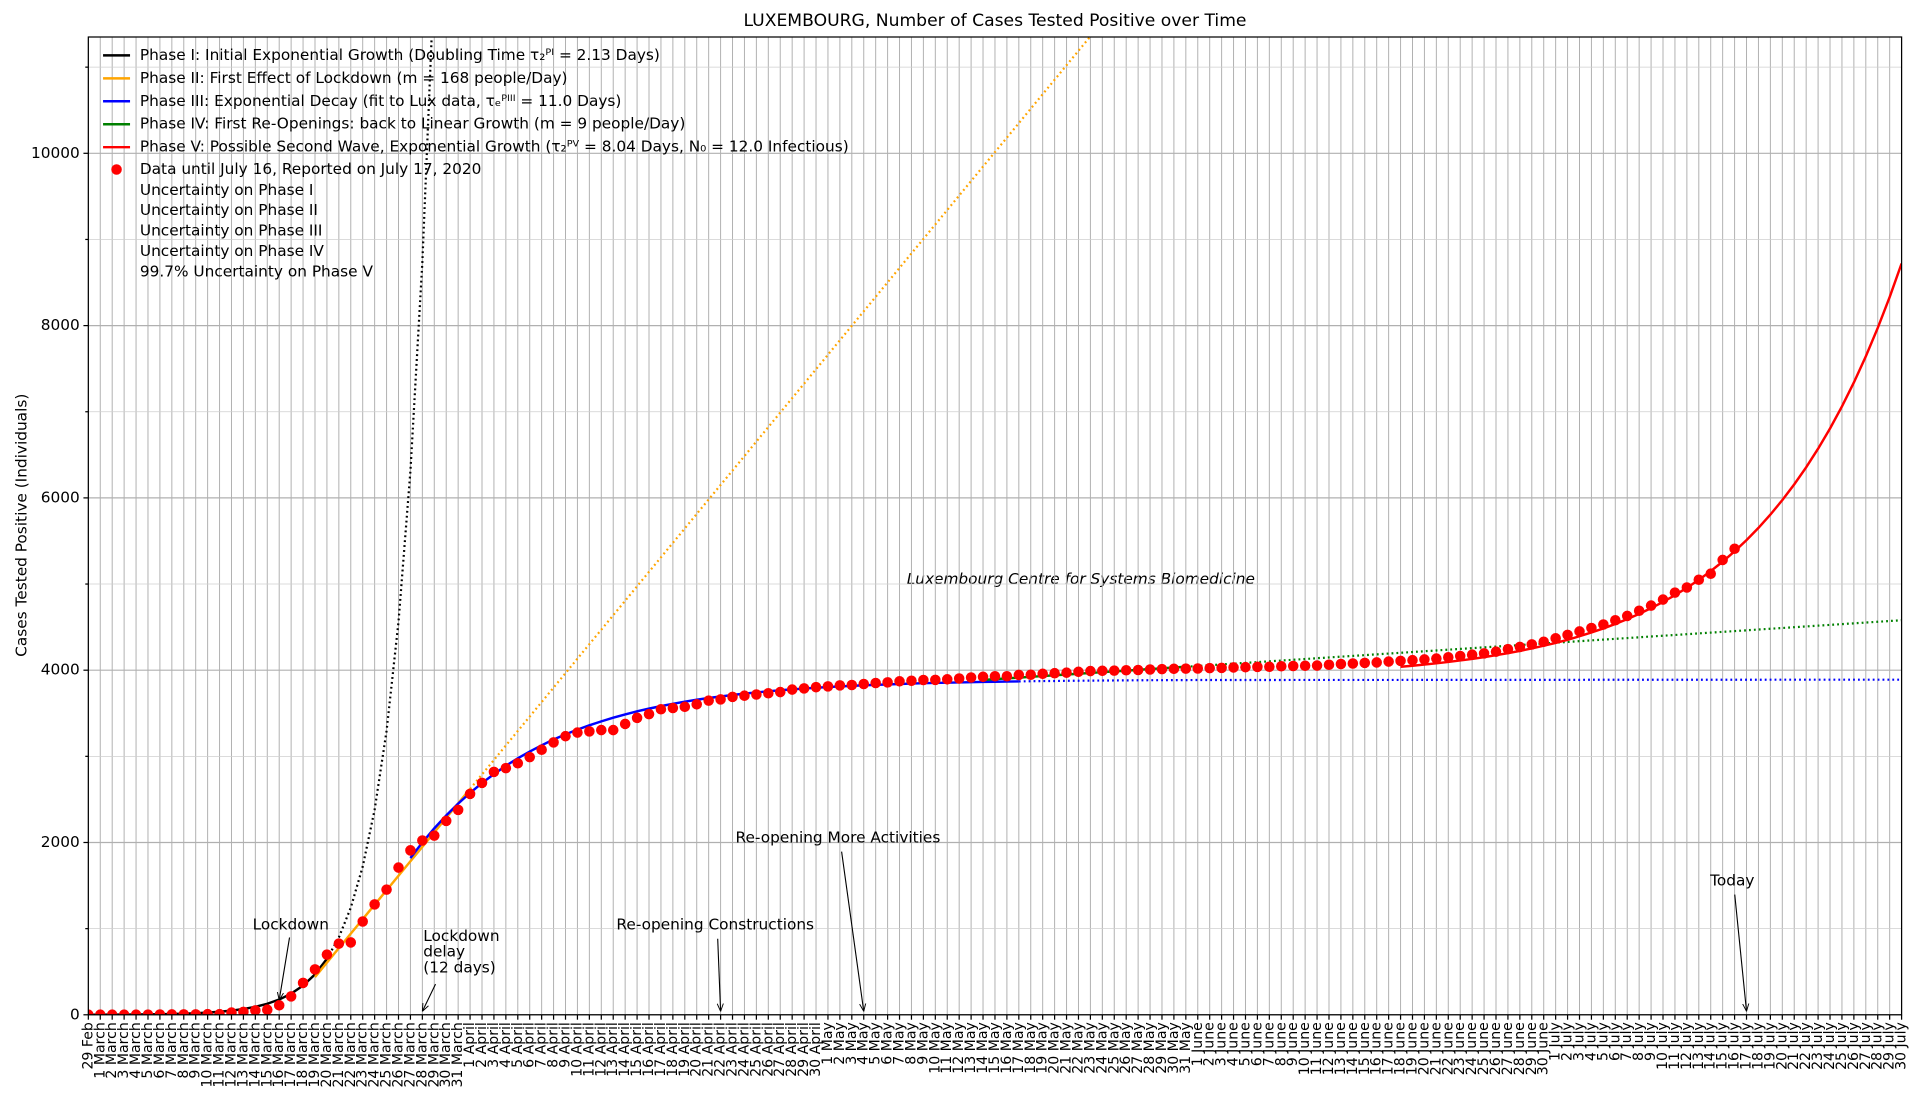  I want to click on x-tick-label: 17 May, so click(1019, 1048).